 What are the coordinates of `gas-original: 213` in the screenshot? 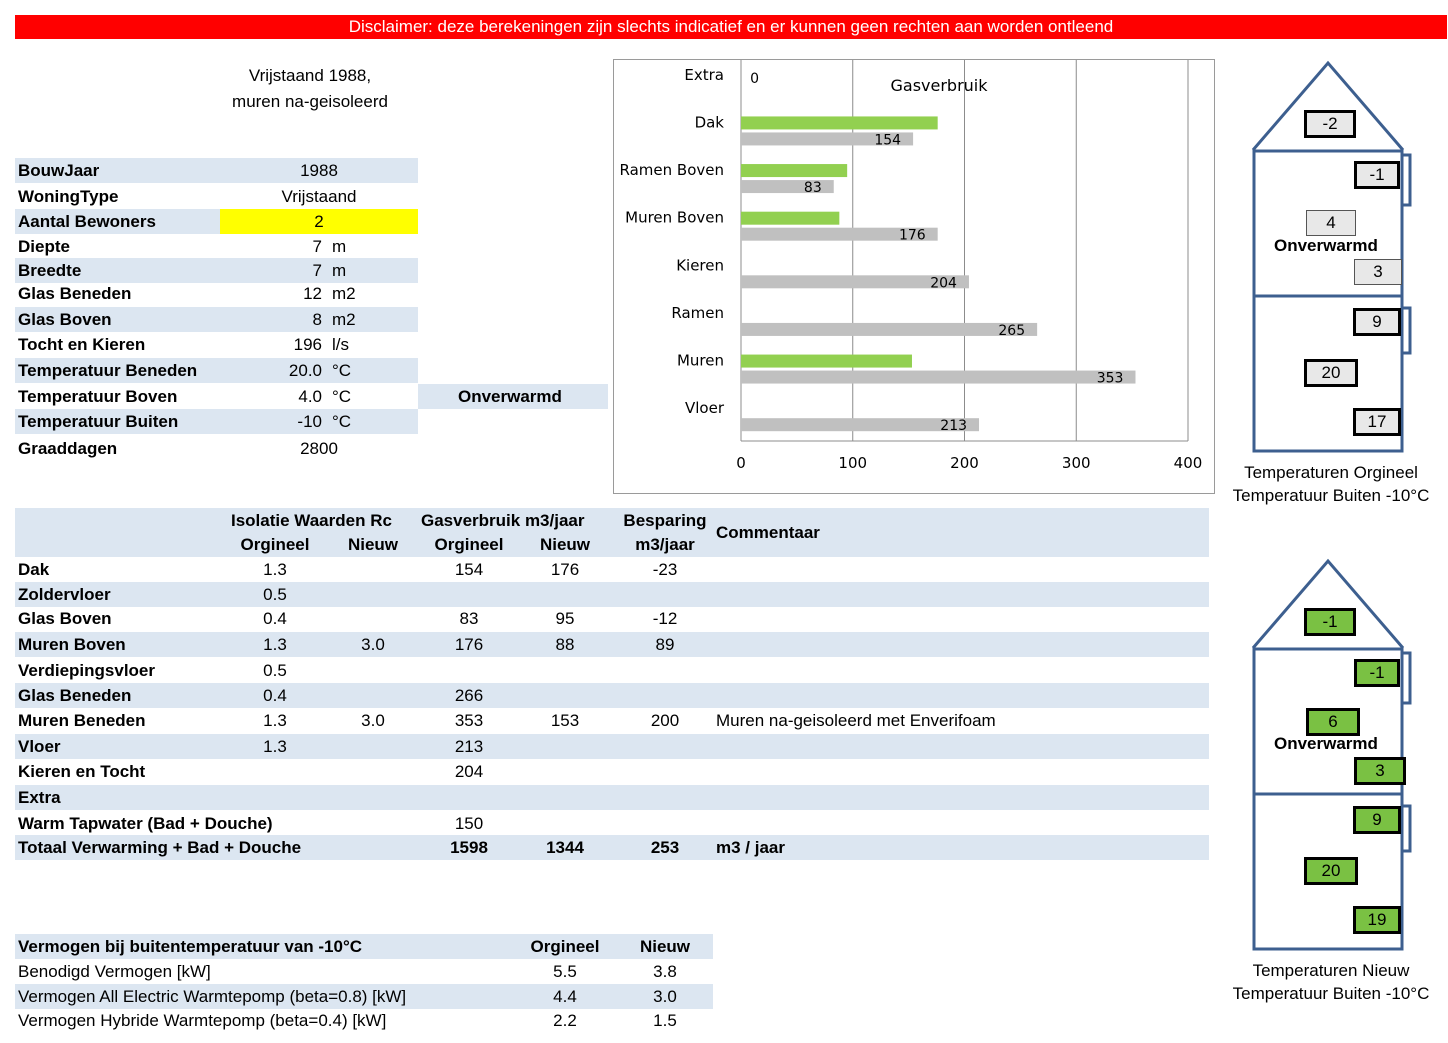 It's located at (469, 746).